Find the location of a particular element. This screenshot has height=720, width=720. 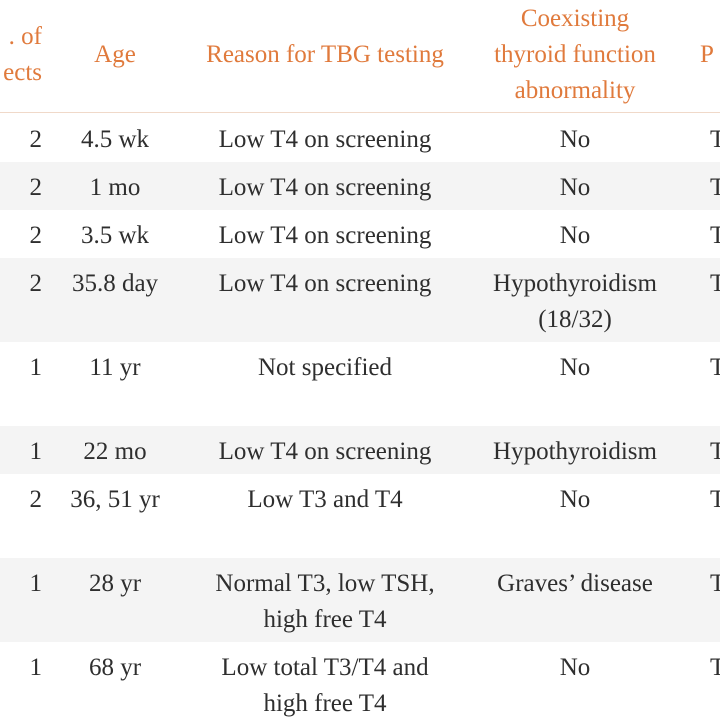

cell-coexisting: Graves’ disease is located at coordinates (575, 584).